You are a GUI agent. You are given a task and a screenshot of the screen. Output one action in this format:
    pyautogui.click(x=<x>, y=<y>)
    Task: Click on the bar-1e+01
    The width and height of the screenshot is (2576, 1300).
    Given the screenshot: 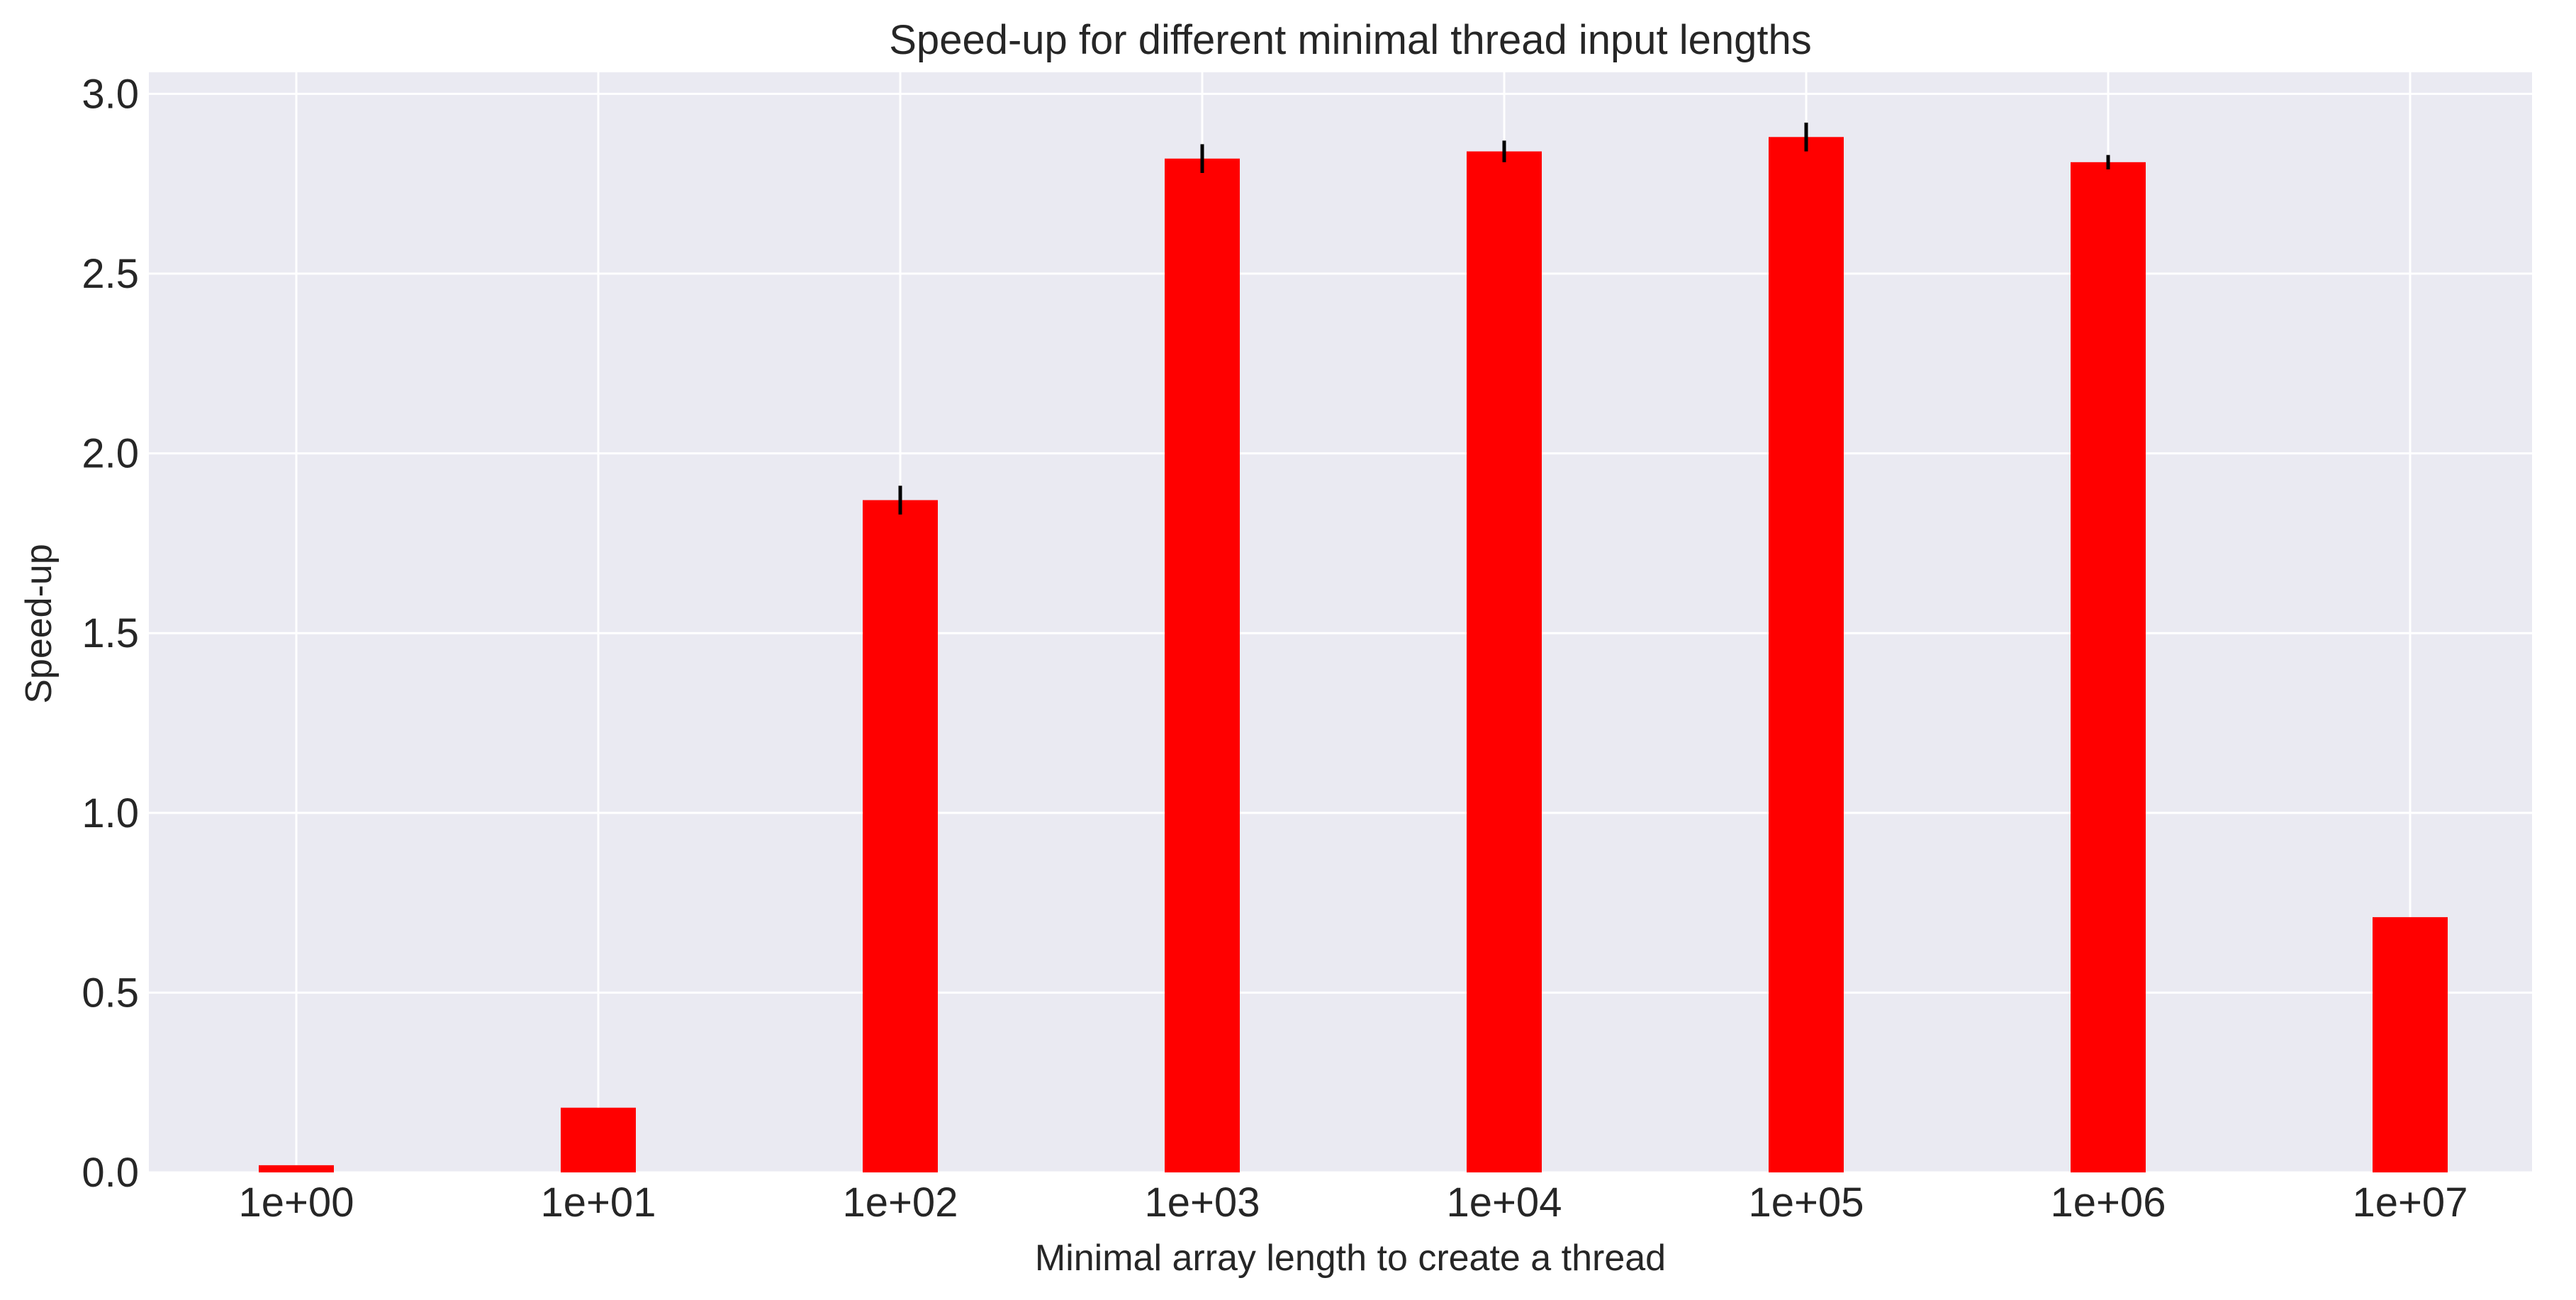 What is the action you would take?
    pyautogui.click(x=599, y=1139)
    